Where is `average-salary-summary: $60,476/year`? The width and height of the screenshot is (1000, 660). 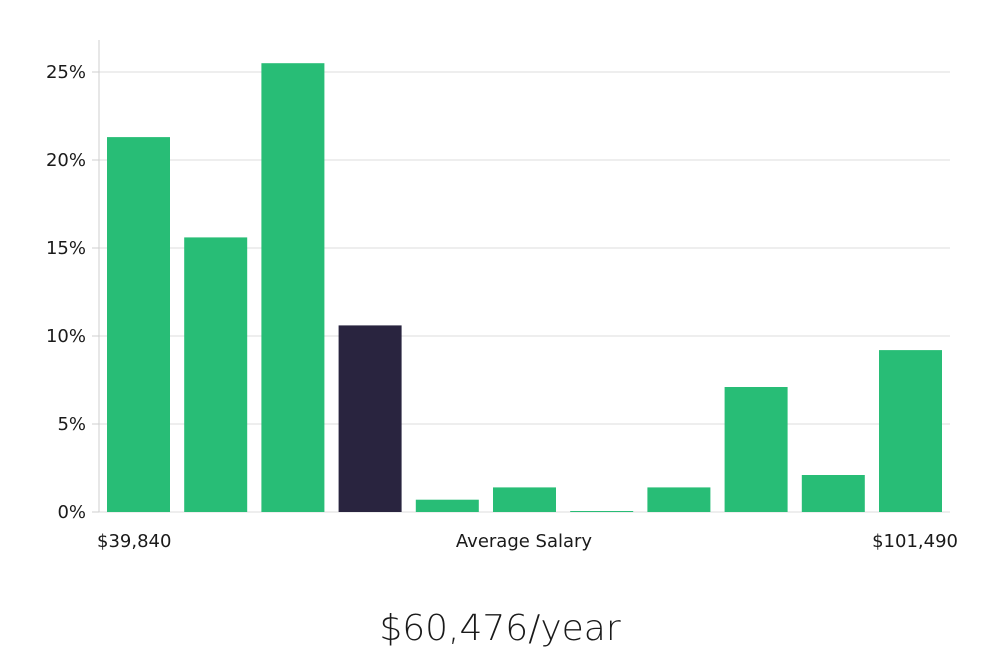 average-salary-summary: $60,476/year is located at coordinates (500, 628).